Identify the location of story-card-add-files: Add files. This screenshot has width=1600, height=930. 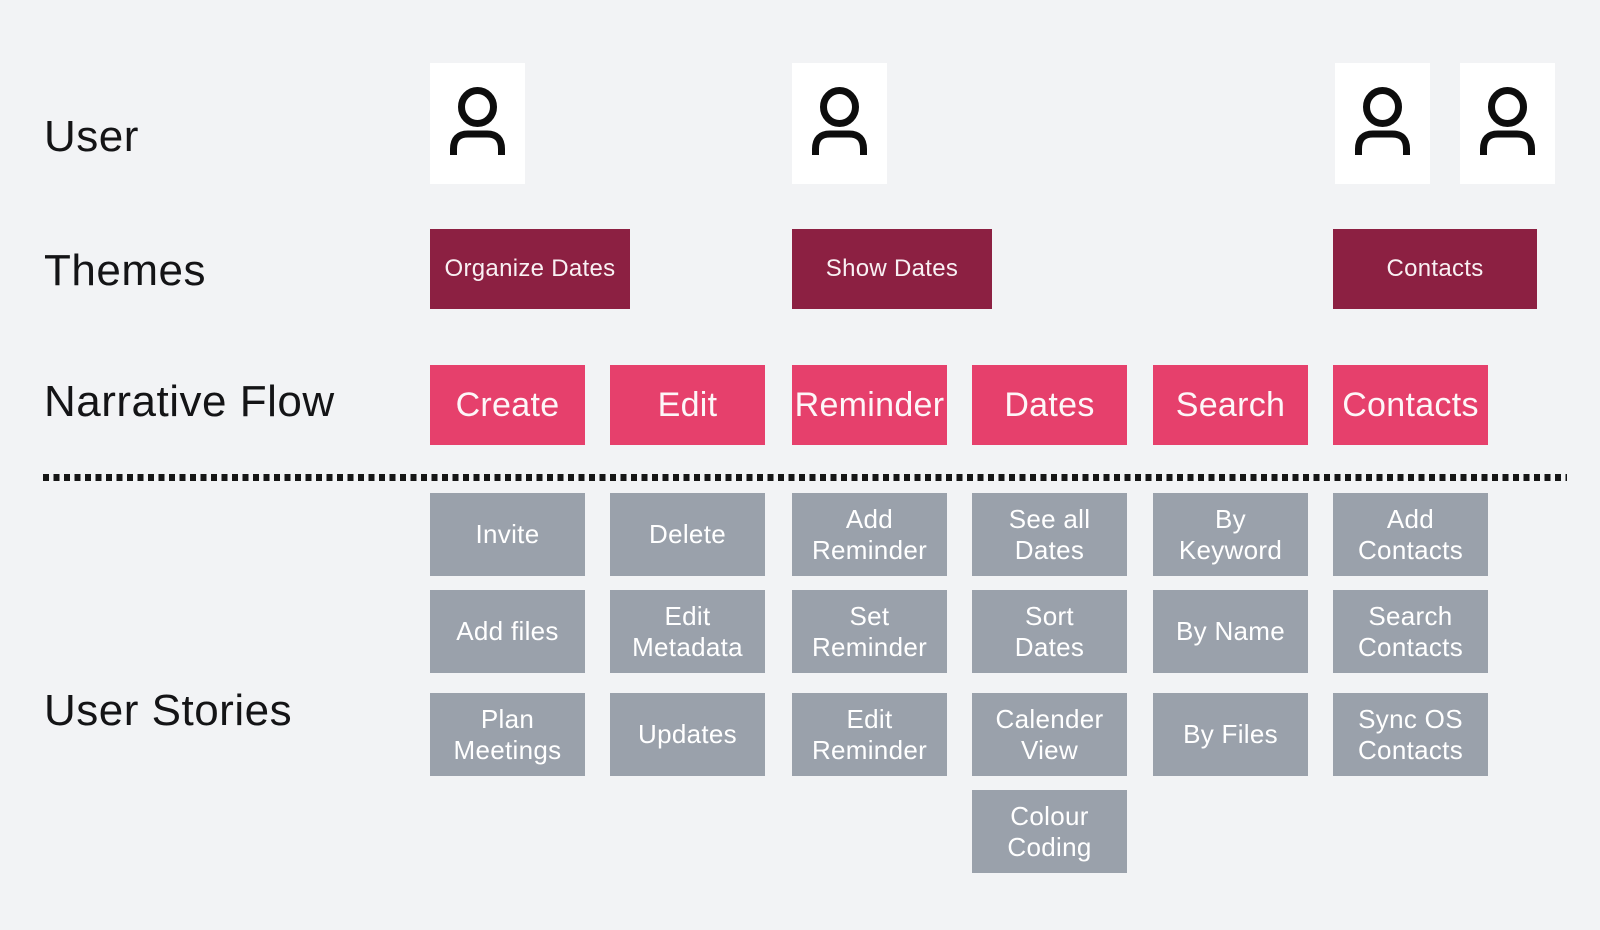
(507, 631).